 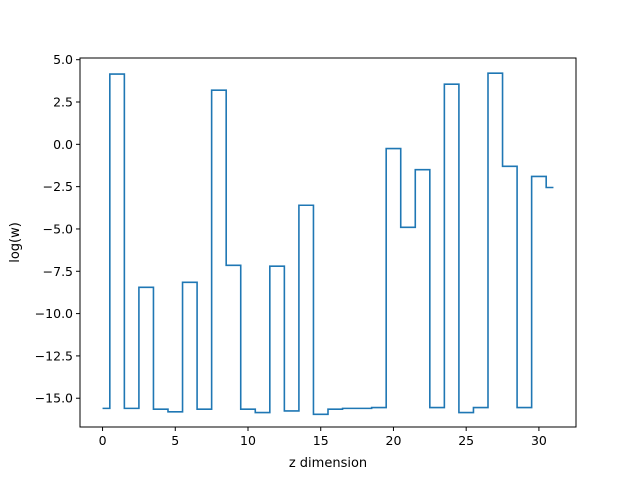 What do you see at coordinates (175, 440) in the screenshot?
I see `x-tick-label: 5` at bounding box center [175, 440].